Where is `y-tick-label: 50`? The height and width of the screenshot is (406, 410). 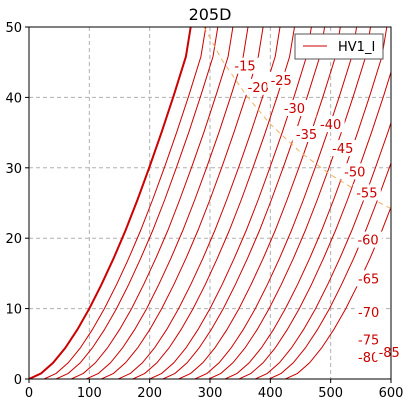 y-tick-label: 50 is located at coordinates (13, 28).